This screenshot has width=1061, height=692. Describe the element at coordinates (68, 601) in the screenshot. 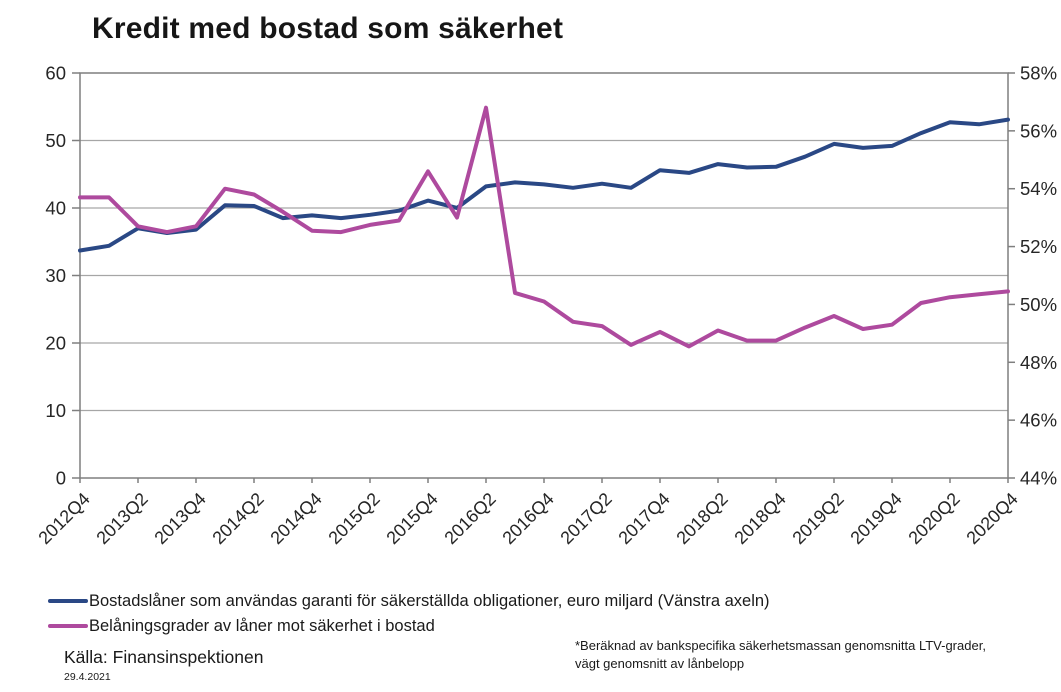

I see `legend-line-blue-icon` at that location.